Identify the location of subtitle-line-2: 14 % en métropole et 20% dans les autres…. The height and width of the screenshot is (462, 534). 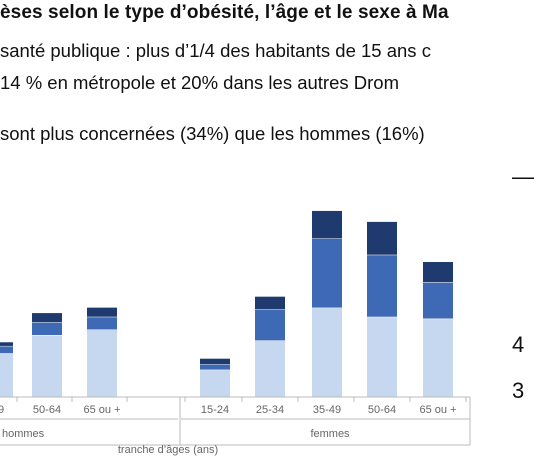
(199, 82).